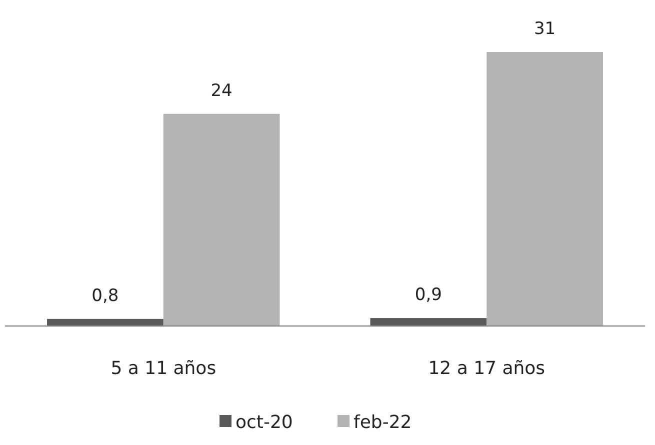 The height and width of the screenshot is (445, 655). I want to click on legend-label: oct-20, so click(264, 422).